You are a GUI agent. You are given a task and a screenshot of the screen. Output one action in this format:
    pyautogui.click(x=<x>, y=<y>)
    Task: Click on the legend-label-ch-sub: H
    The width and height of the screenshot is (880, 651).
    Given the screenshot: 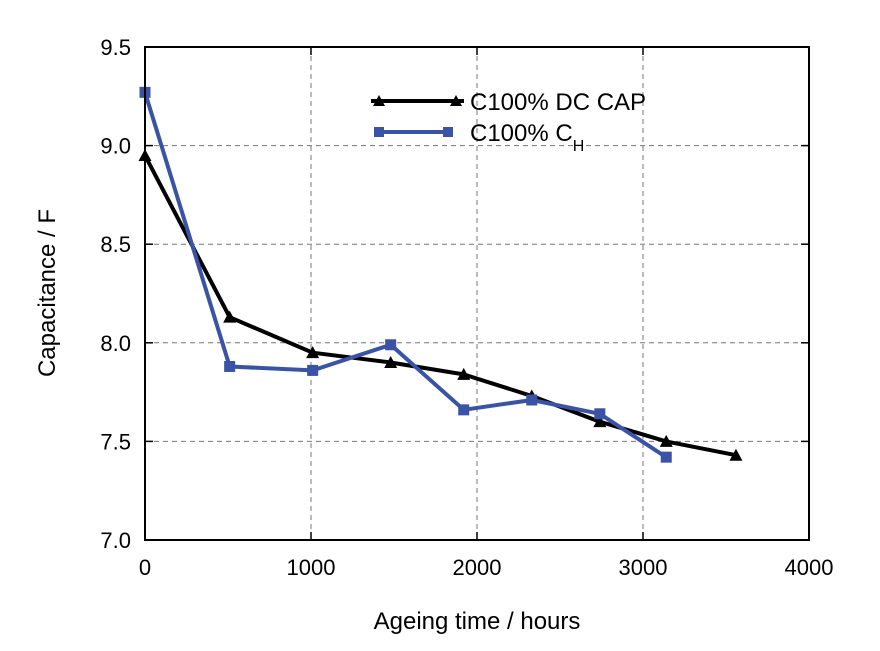 What is the action you would take?
    pyautogui.click(x=579, y=146)
    